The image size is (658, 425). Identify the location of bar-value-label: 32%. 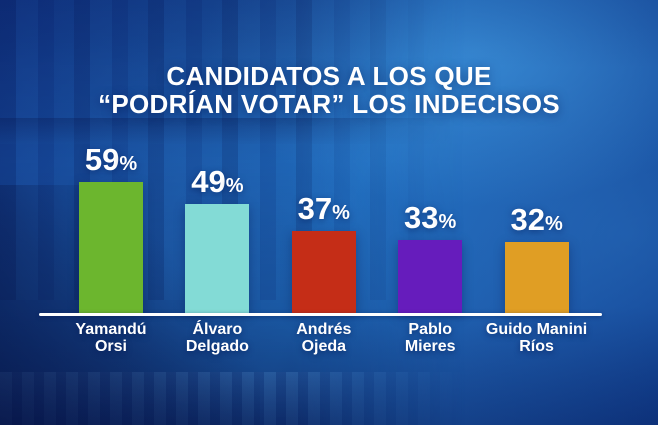
(537, 221).